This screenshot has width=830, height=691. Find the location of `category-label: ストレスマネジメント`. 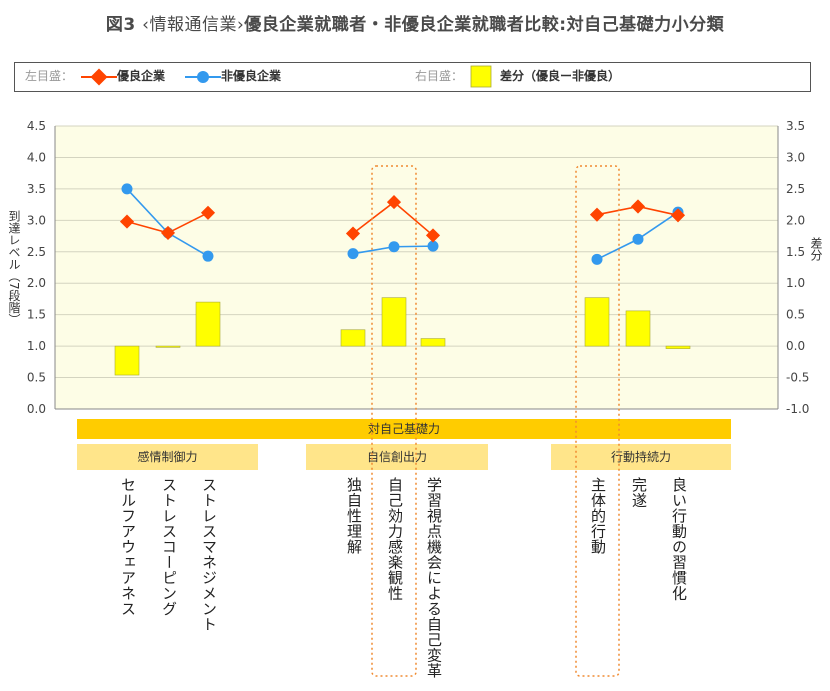

category-label: ストレスマネジメント is located at coordinates (209, 554).